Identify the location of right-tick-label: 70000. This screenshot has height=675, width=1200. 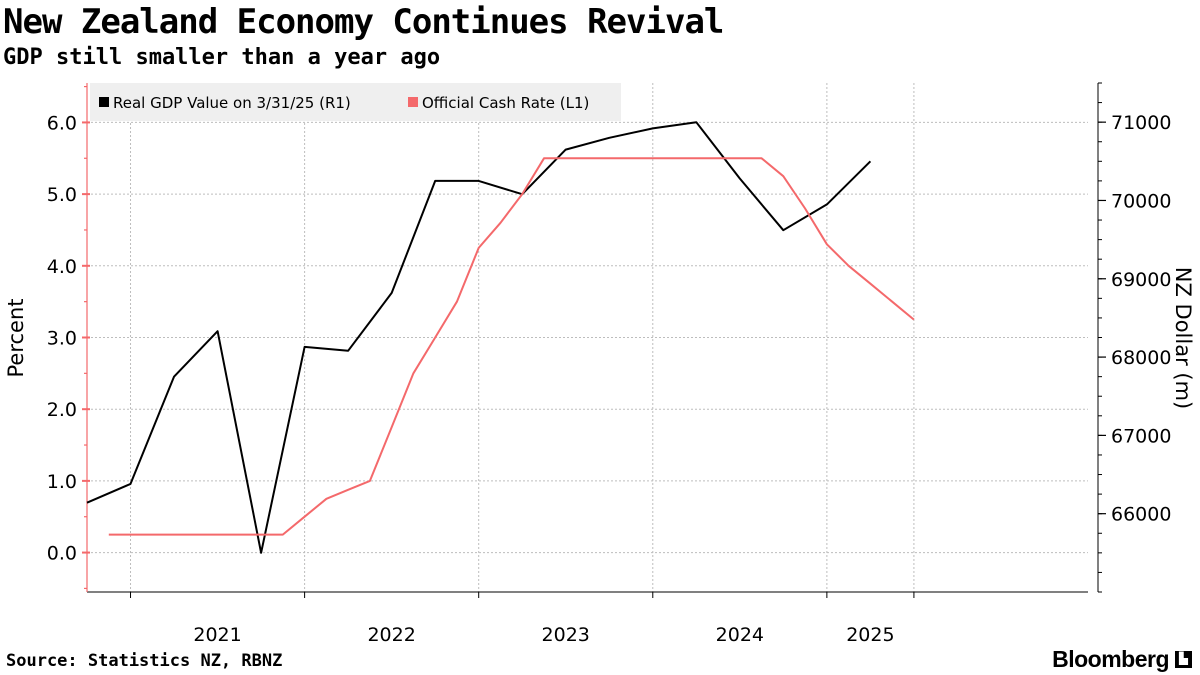
(1141, 201).